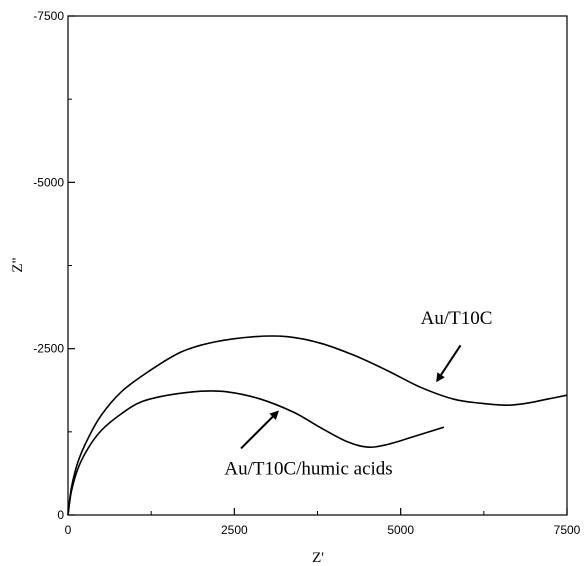 This screenshot has width=586, height=566. What do you see at coordinates (567, 530) in the screenshot?
I see `x-tick-label: 7500` at bounding box center [567, 530].